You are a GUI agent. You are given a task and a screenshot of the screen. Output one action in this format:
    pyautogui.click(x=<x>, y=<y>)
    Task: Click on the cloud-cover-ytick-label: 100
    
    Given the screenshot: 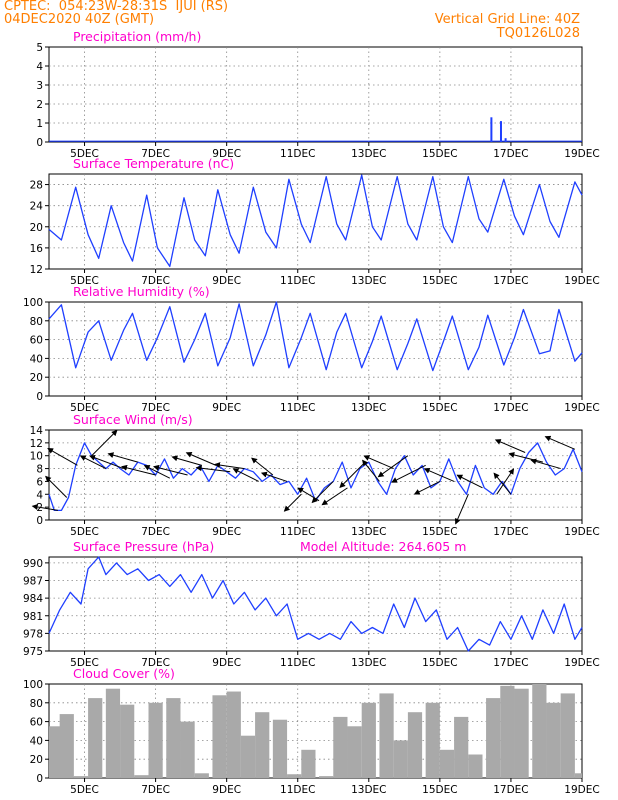 What is the action you would take?
    pyautogui.click(x=33, y=685)
    